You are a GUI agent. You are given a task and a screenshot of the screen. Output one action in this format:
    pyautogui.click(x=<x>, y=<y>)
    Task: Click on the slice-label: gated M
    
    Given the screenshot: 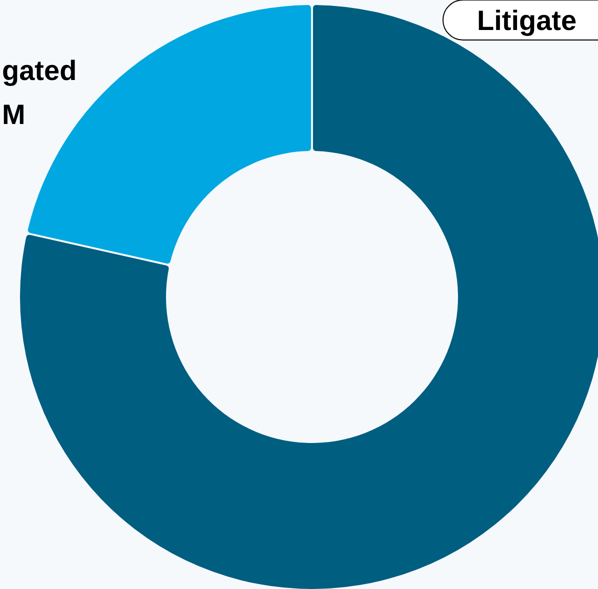 What is the action you would take?
    pyautogui.click(x=39, y=92)
    